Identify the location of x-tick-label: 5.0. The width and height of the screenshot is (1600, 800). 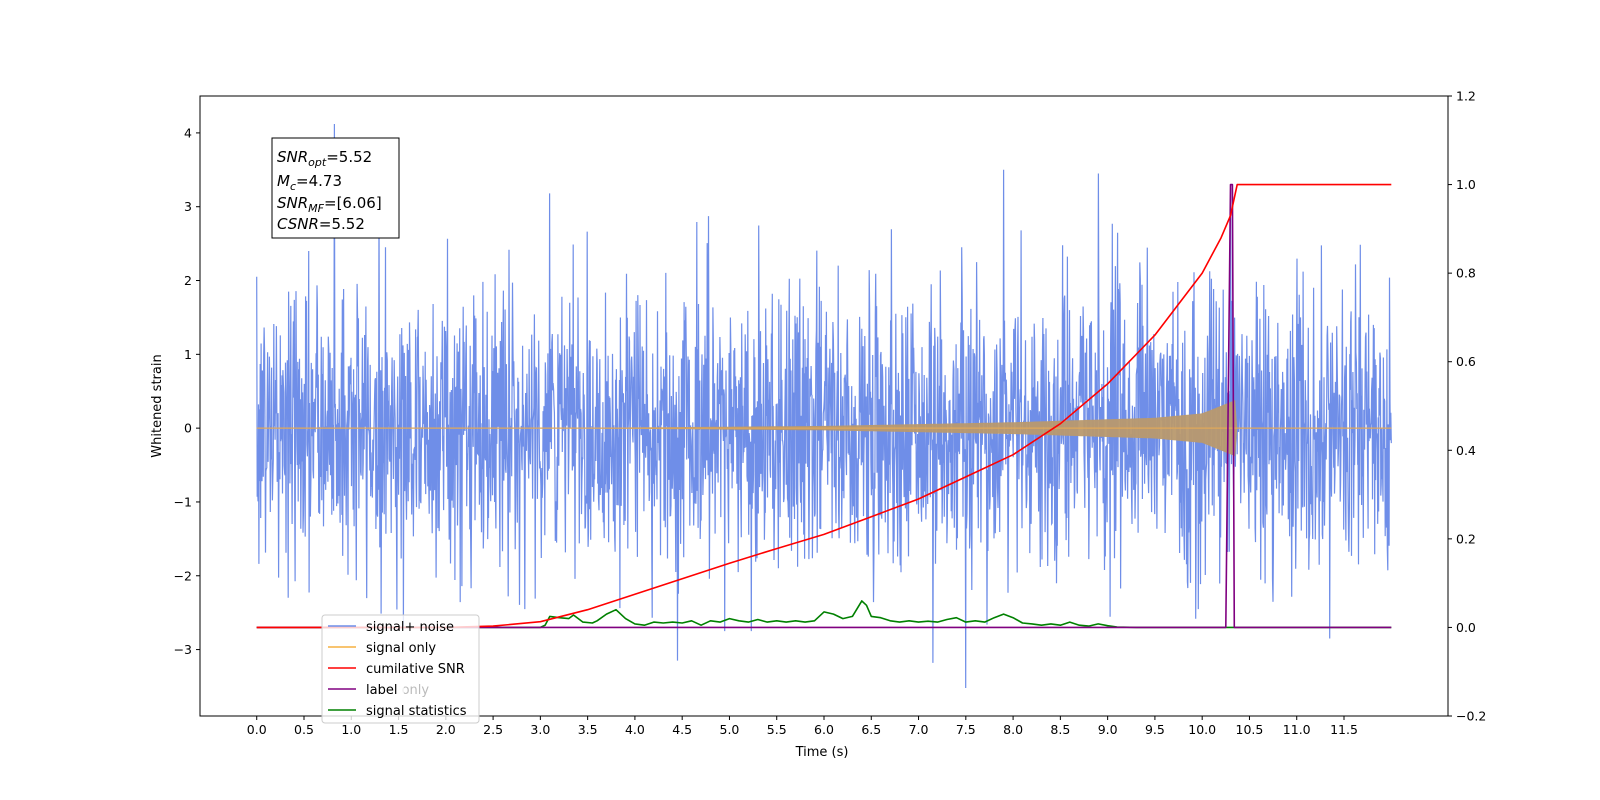
(730, 729).